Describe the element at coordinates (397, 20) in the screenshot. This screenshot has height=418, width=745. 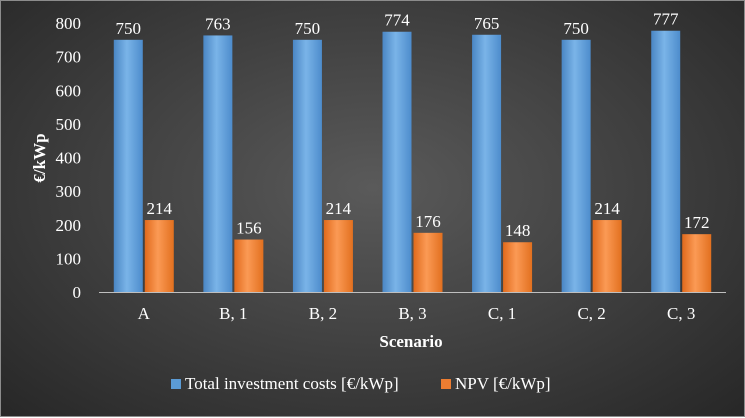
I see `data-label: 774` at that location.